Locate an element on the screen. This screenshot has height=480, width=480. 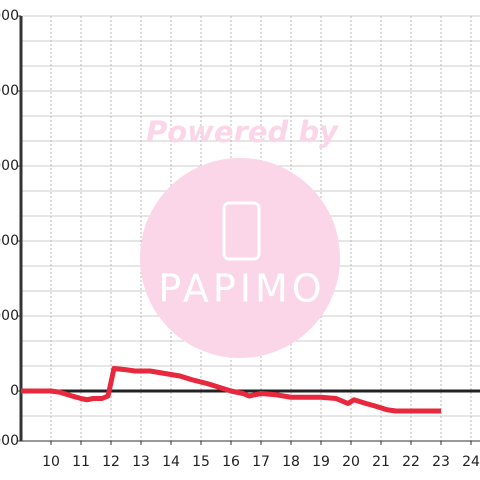
y-tick-label: 150,000 is located at coordinates (9, 16).